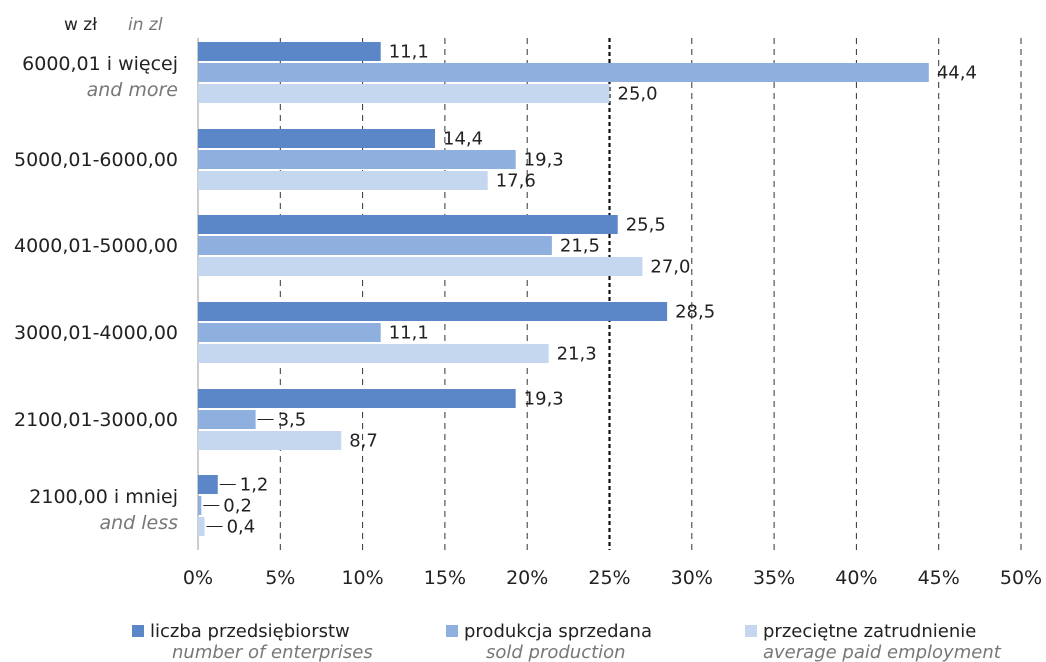 Image resolution: width=1046 pixels, height=662 pixels. I want to click on value-label: 28,5, so click(695, 312).